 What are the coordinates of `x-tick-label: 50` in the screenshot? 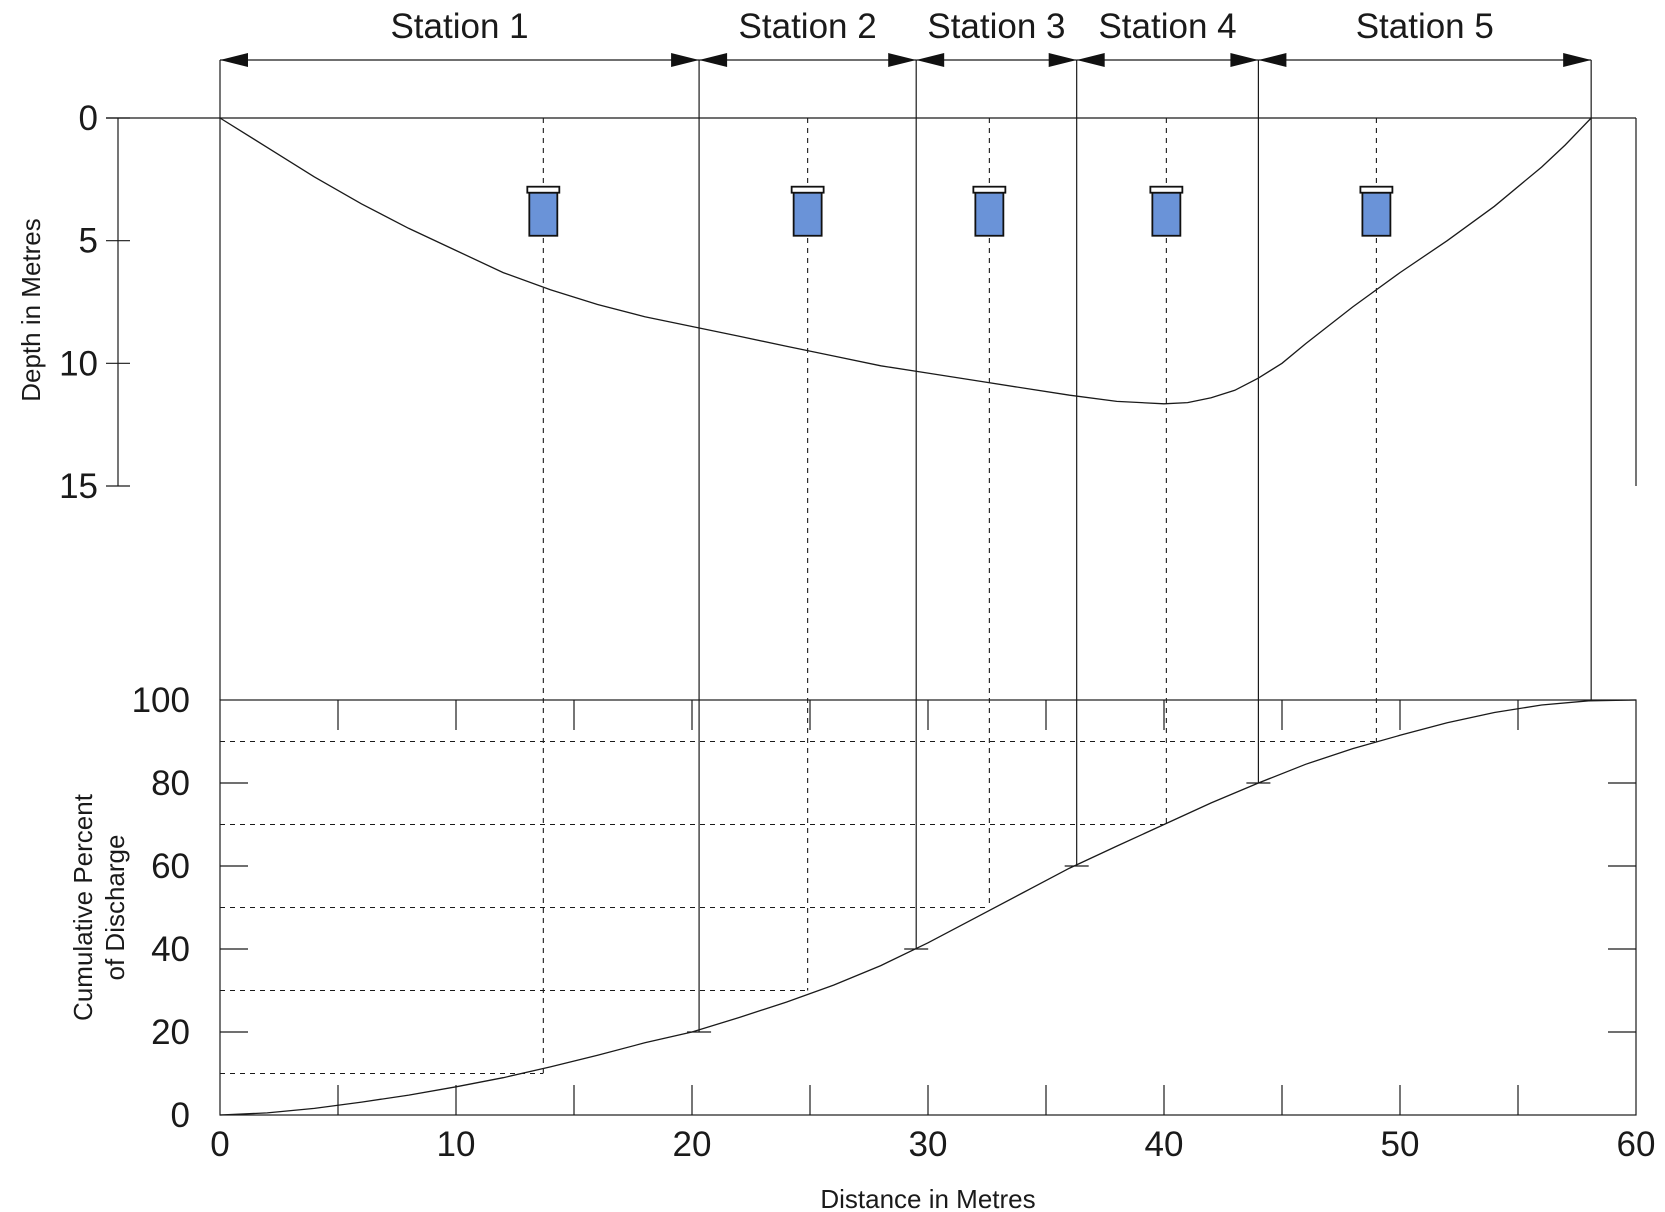 It's located at (1400, 1144).